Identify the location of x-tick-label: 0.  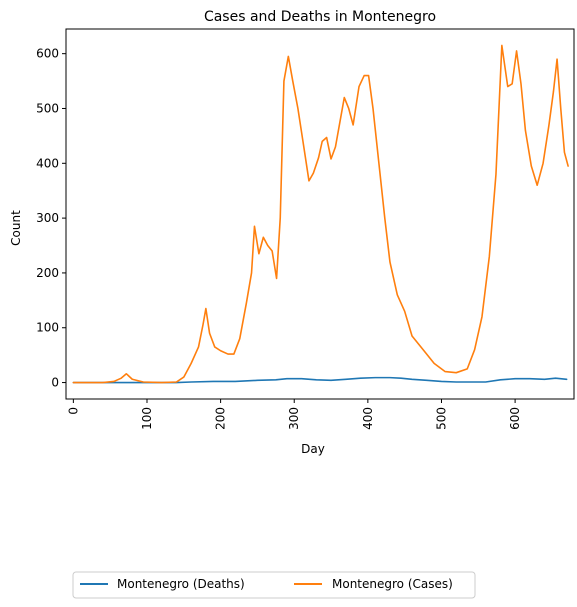
(73, 411).